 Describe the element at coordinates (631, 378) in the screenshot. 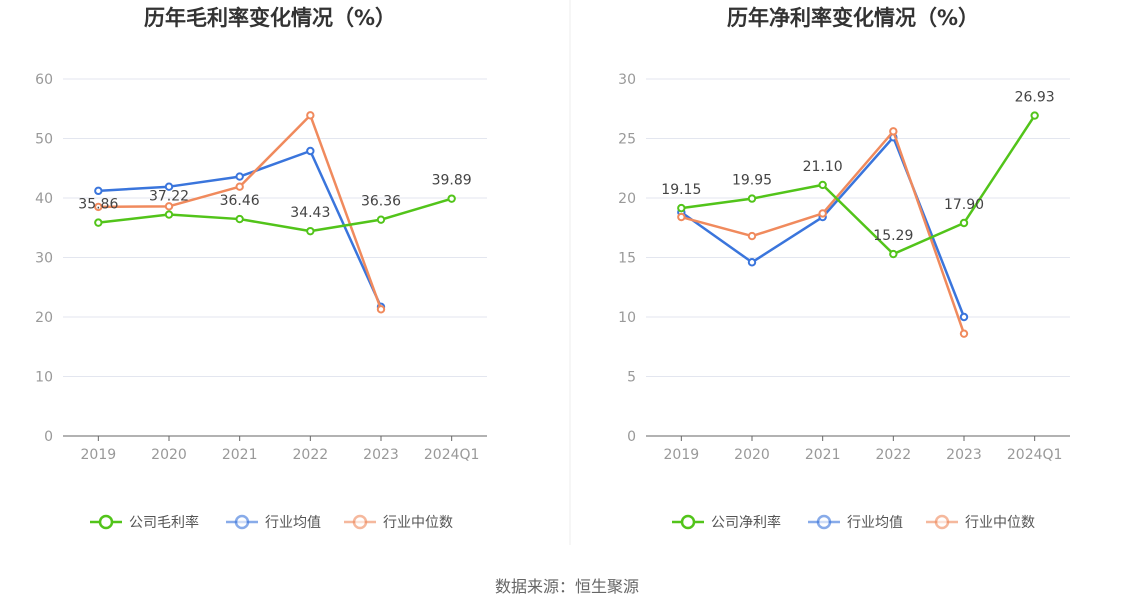

I see `y-tick-label: 5` at that location.